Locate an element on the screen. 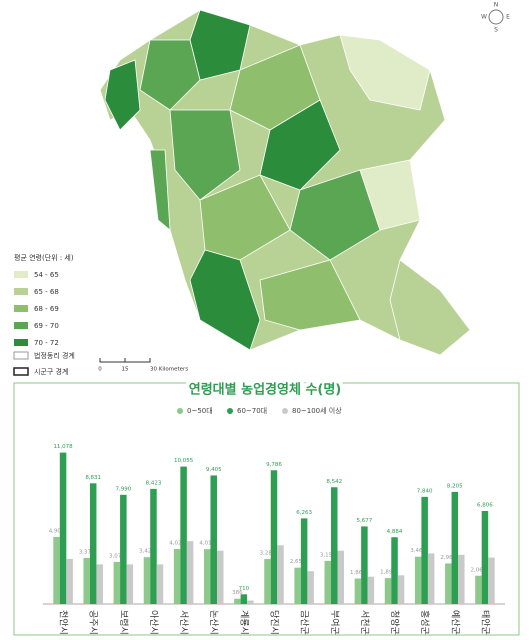  value-label: 3,372 is located at coordinates (87, 552).